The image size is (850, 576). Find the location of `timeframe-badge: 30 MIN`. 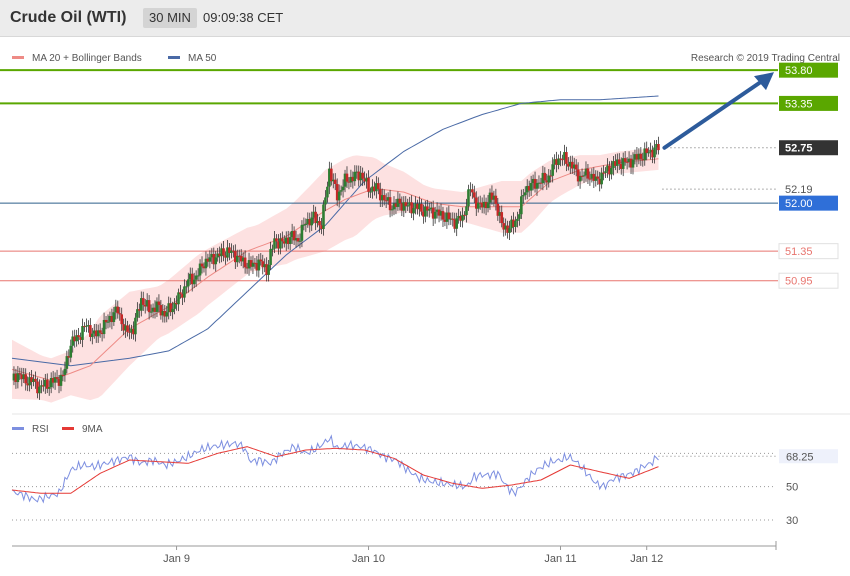

timeframe-badge: 30 MIN is located at coordinates (170, 18).